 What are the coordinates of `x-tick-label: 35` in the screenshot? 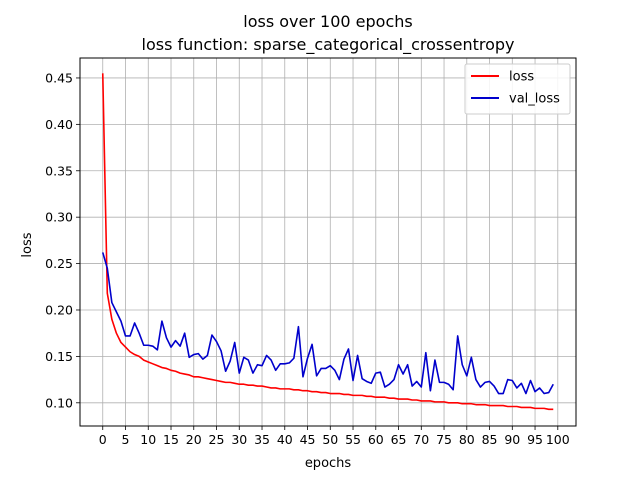 It's located at (262, 439).